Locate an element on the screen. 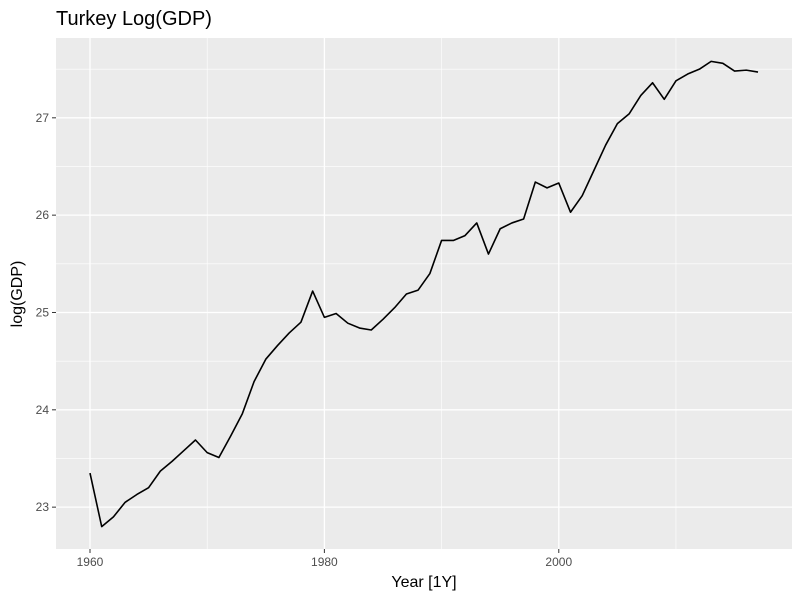 The width and height of the screenshot is (800, 600). x-axis-title: Year [1Y] is located at coordinates (423, 582).